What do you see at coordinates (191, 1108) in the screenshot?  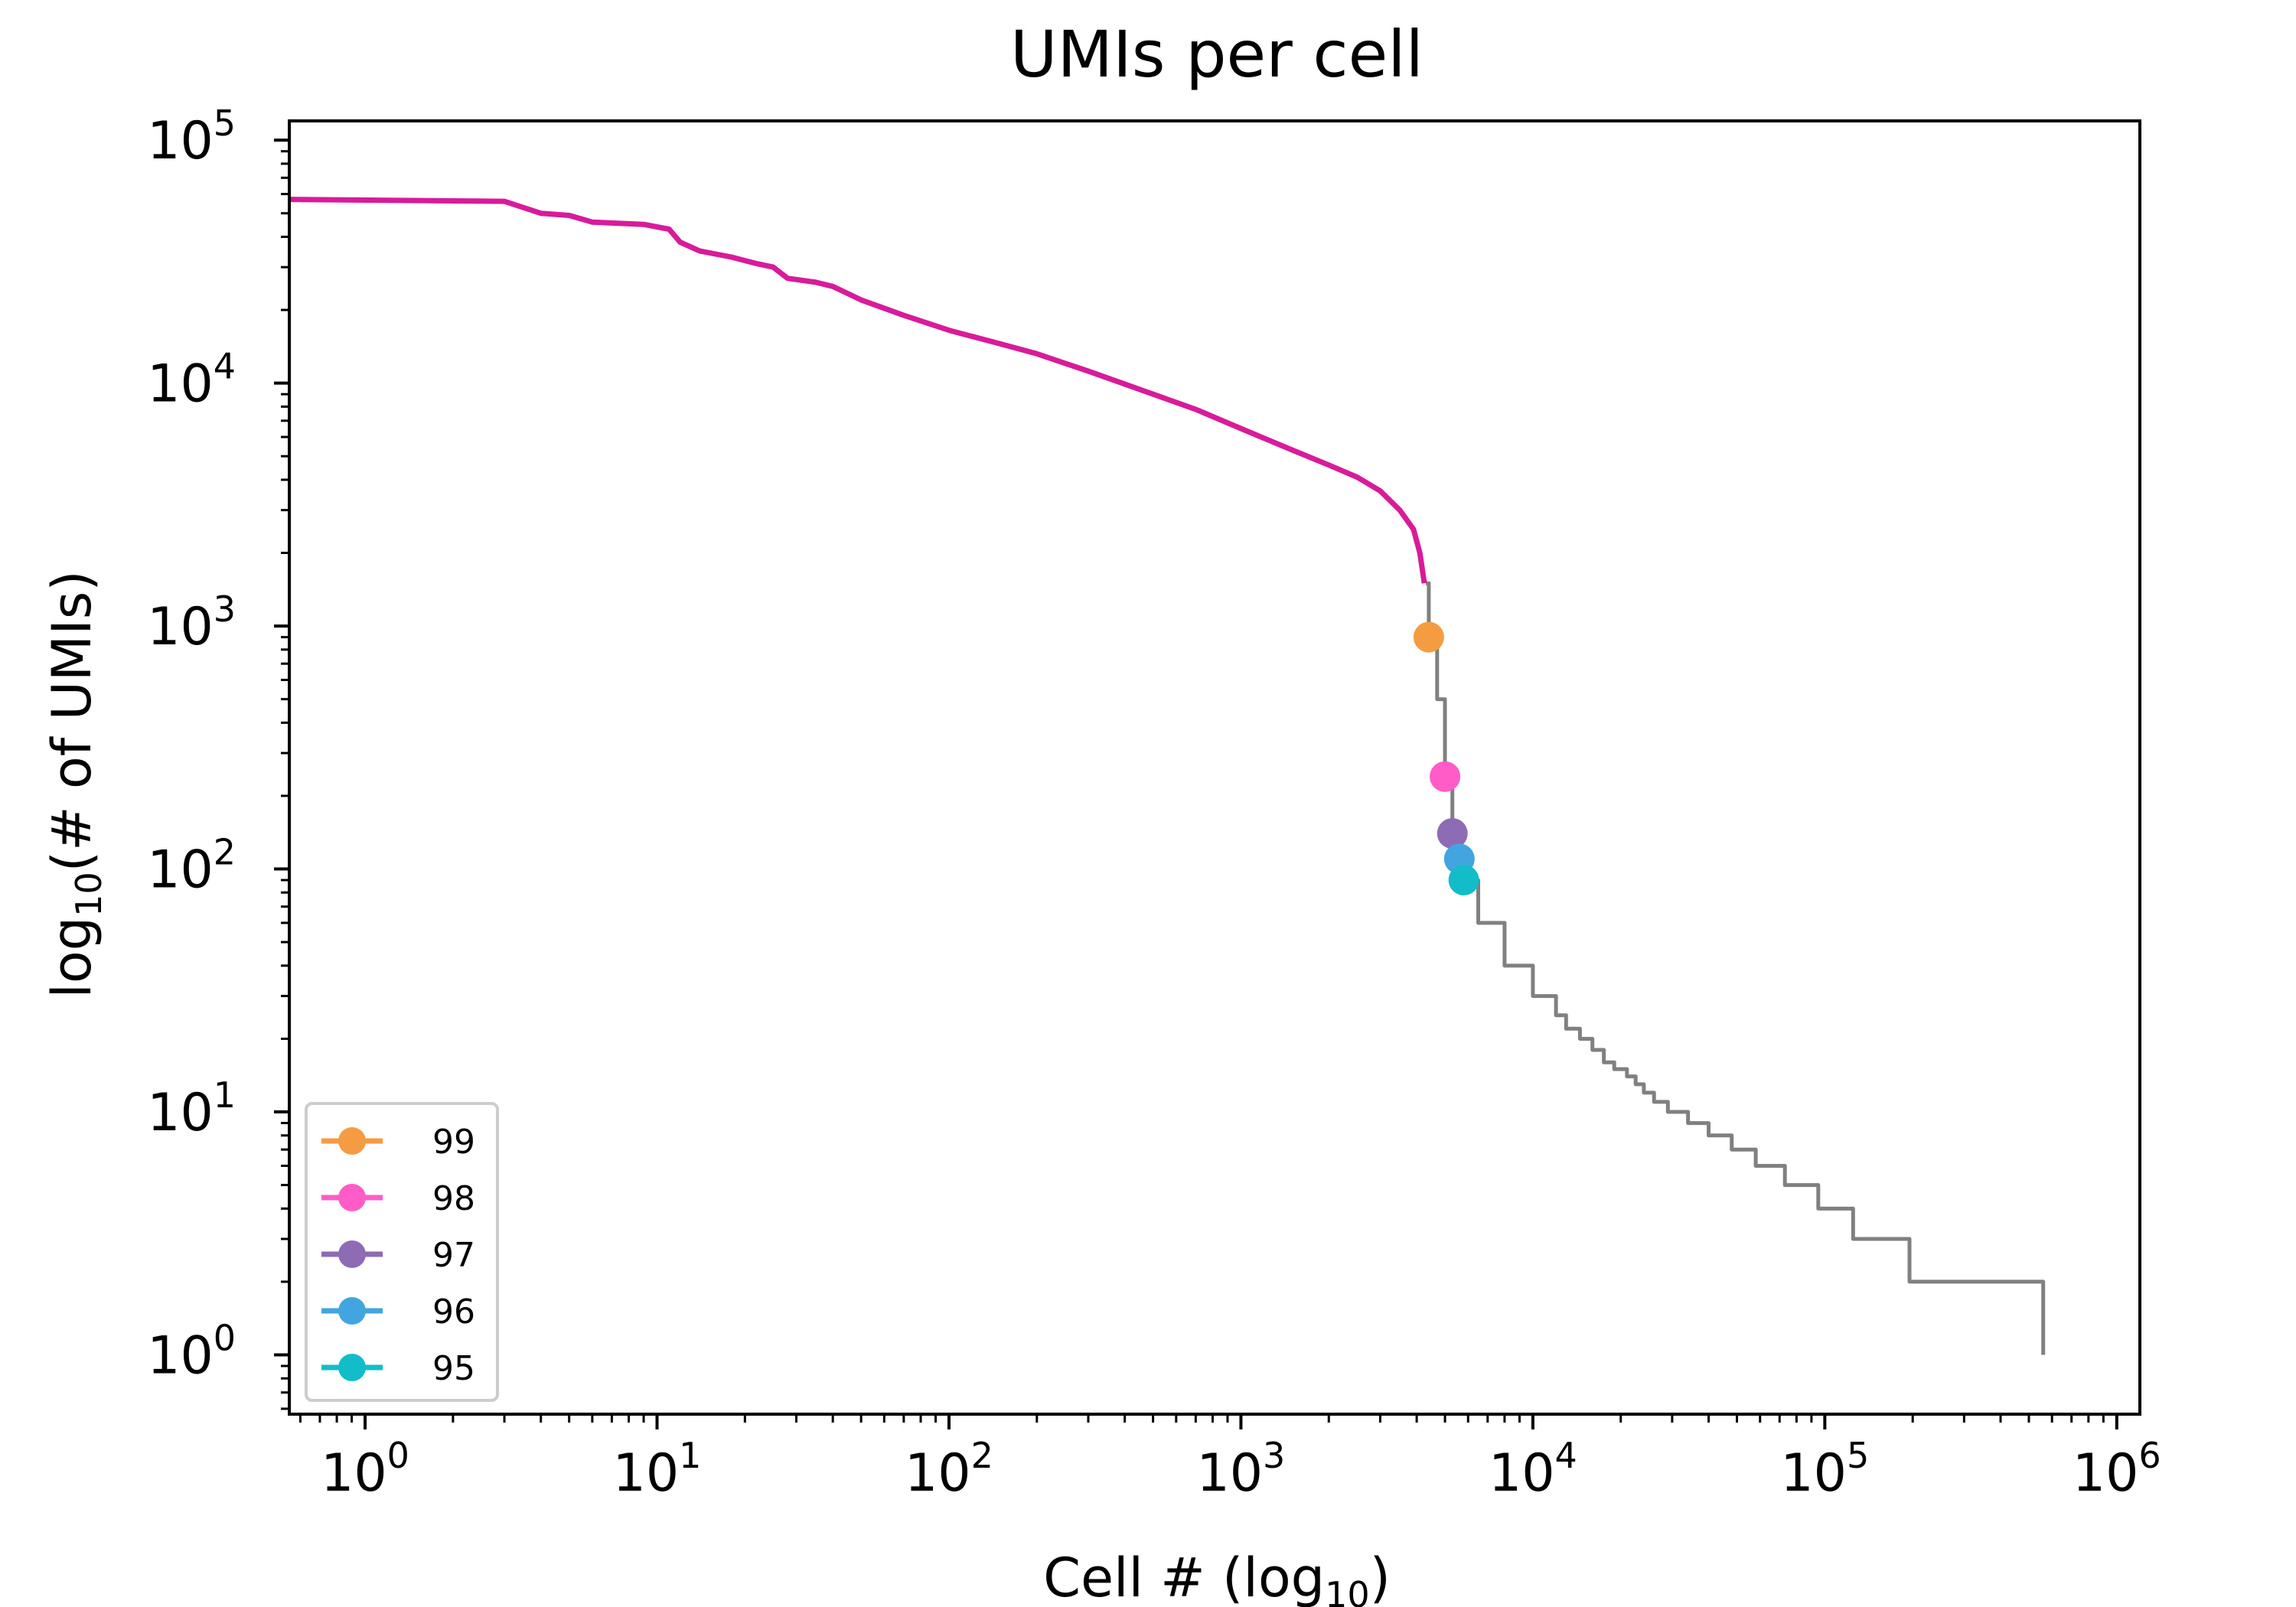 I see `y-tick-label: 10¹` at bounding box center [191, 1108].